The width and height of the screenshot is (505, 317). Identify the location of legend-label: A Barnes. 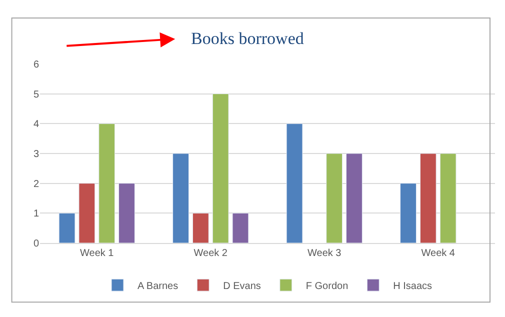
(158, 286).